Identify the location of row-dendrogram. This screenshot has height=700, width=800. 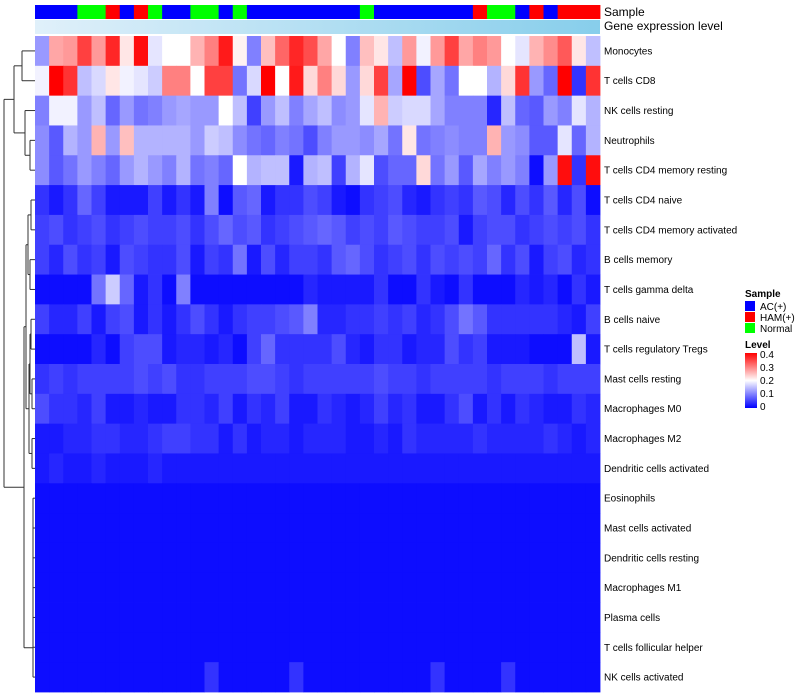
(19, 364).